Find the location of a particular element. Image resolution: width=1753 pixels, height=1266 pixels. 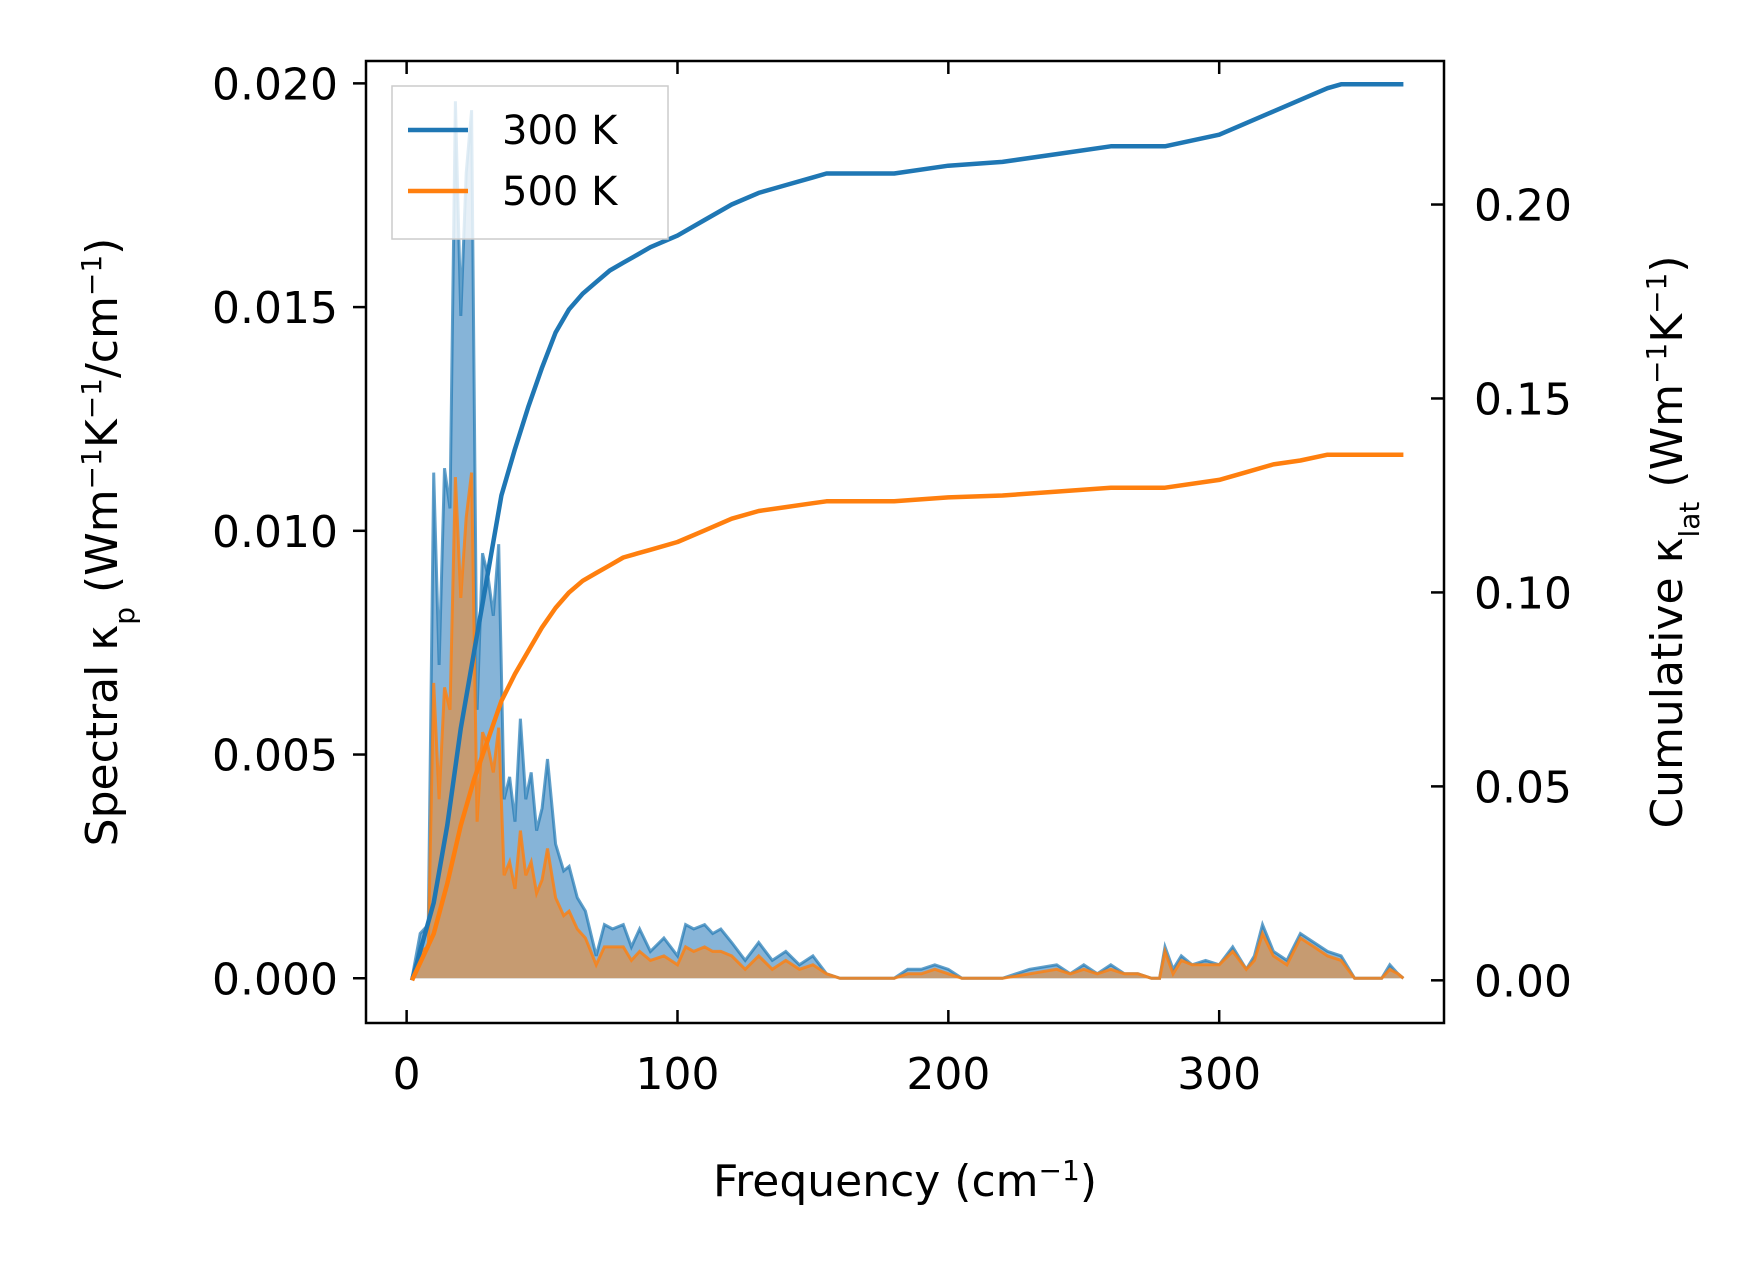

y-right-title-sup2: −1 is located at coordinates (1656, 293).